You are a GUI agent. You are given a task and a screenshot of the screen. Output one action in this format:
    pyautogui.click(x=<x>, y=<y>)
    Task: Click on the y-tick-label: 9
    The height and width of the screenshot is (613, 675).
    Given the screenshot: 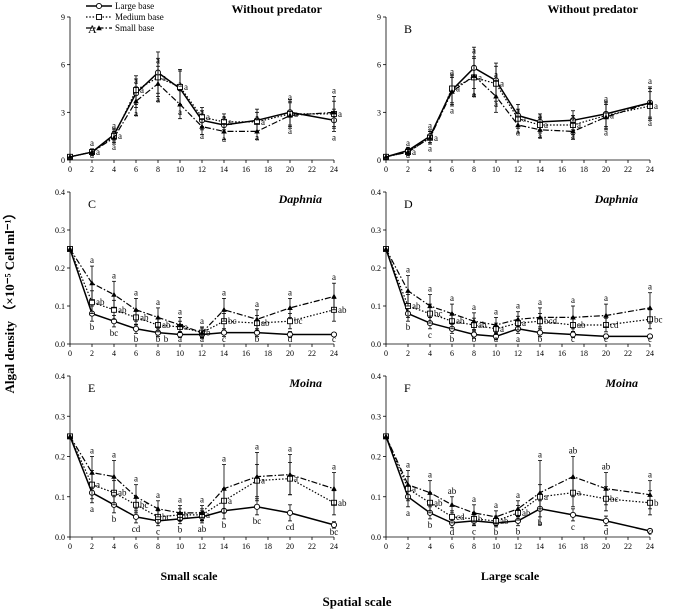 What is the action you would take?
    pyautogui.click(x=379, y=17)
    